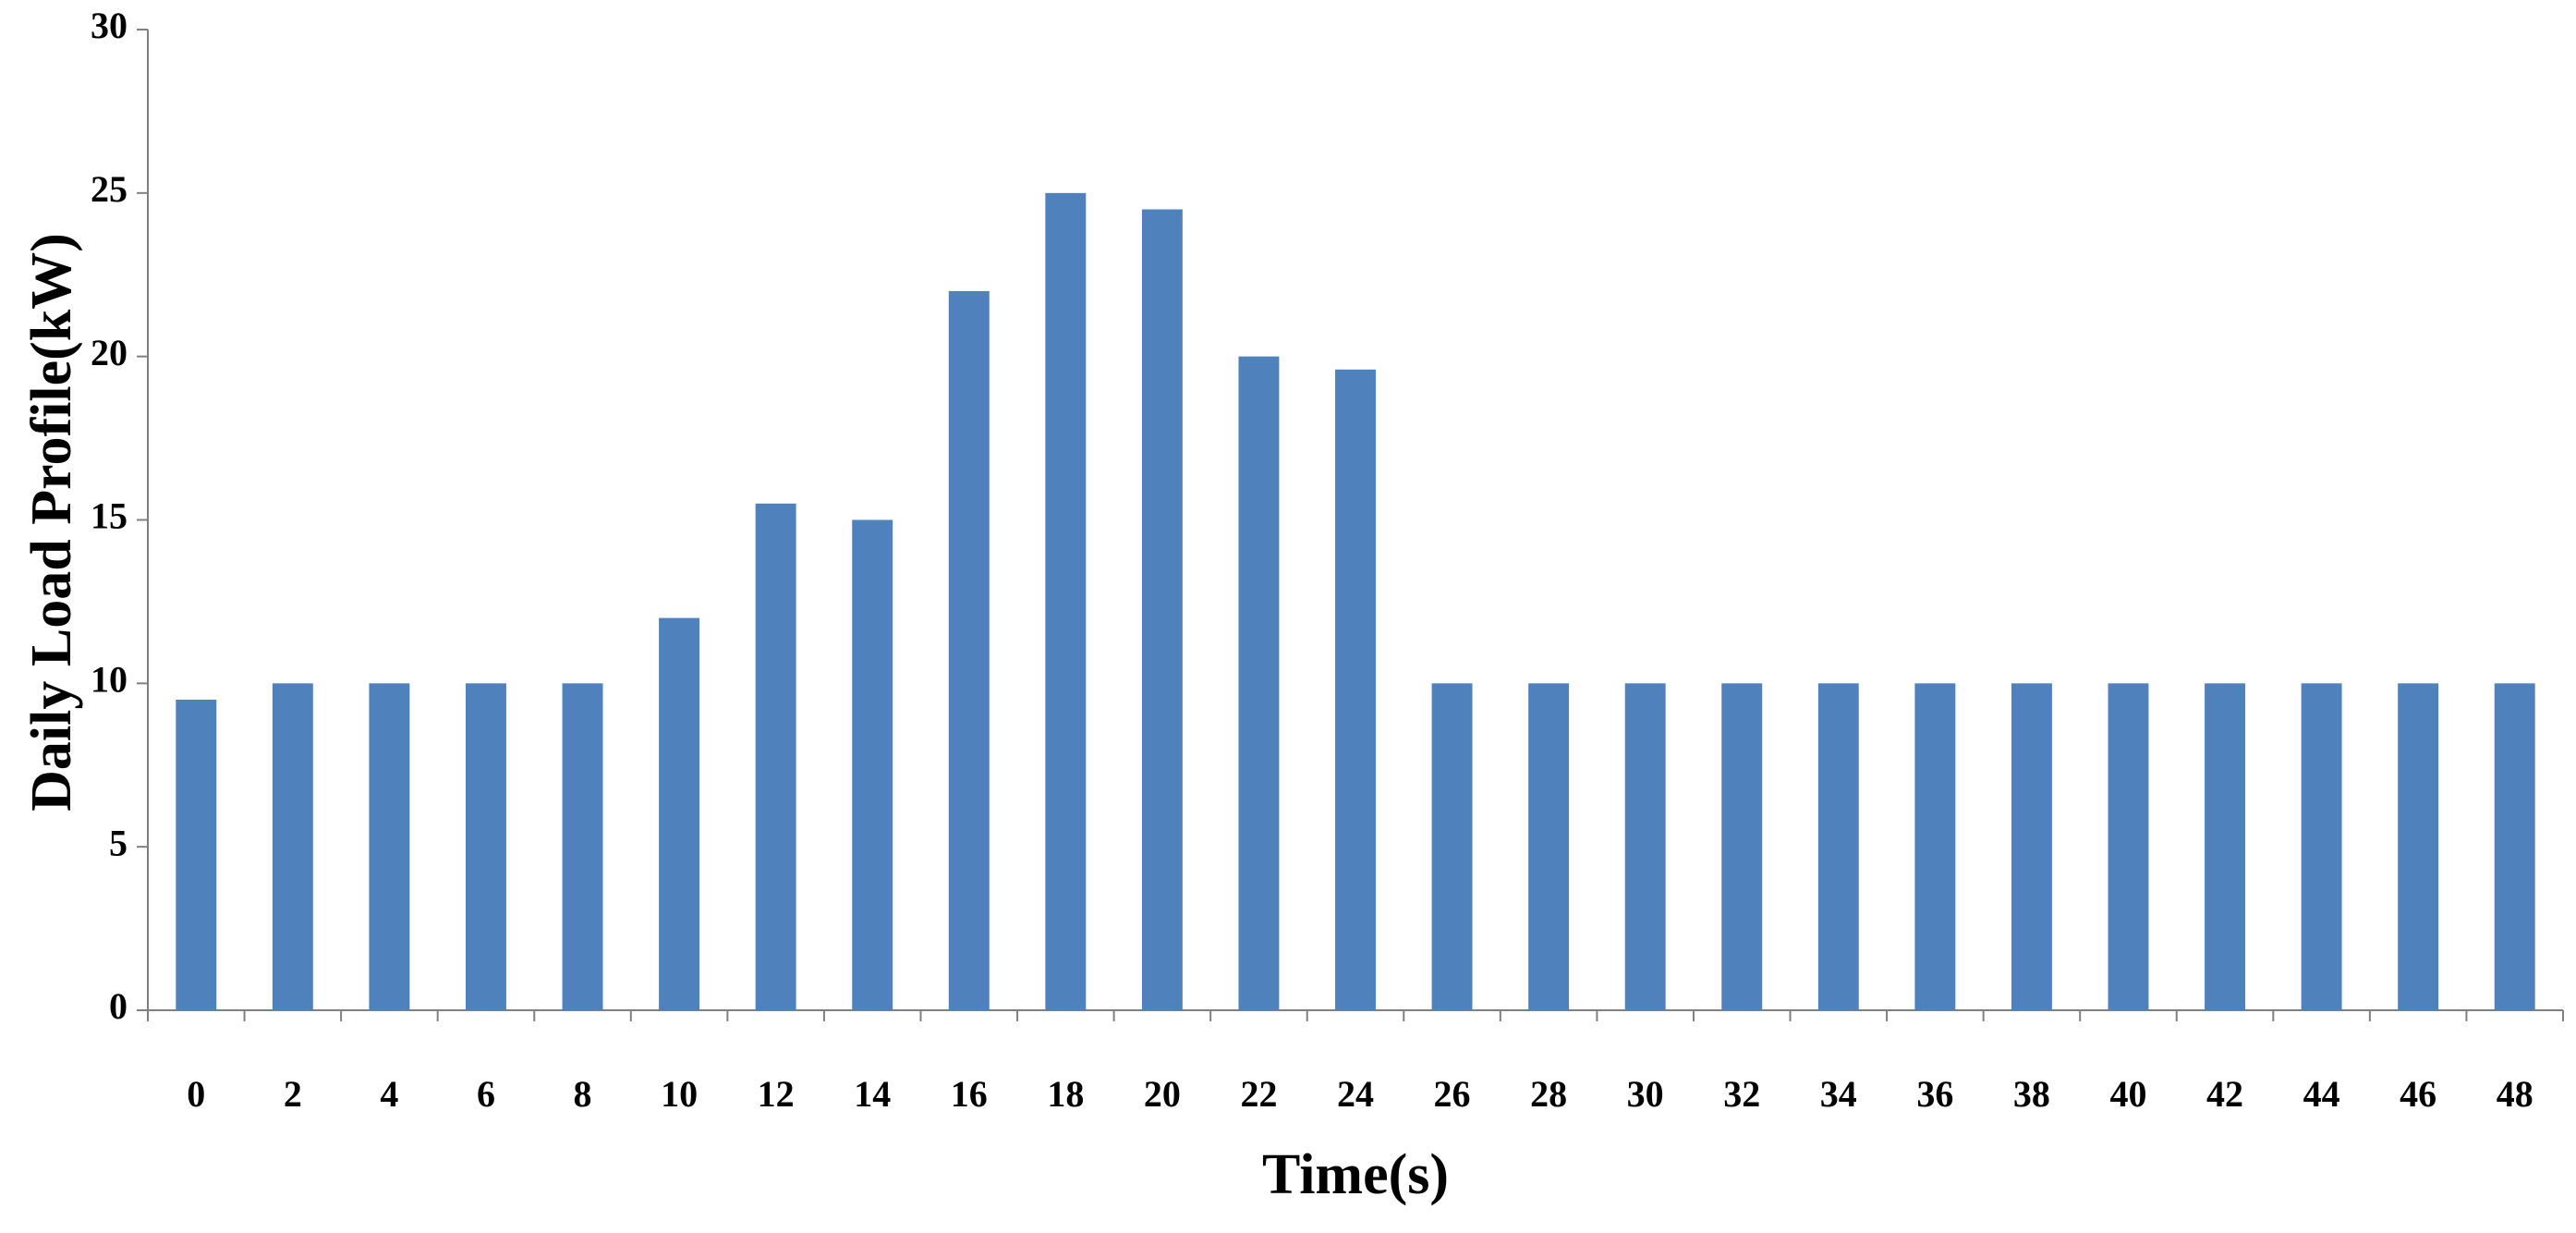 This screenshot has height=1233, width=2576. What do you see at coordinates (1065, 1094) in the screenshot?
I see `x-tick-label: 18` at bounding box center [1065, 1094].